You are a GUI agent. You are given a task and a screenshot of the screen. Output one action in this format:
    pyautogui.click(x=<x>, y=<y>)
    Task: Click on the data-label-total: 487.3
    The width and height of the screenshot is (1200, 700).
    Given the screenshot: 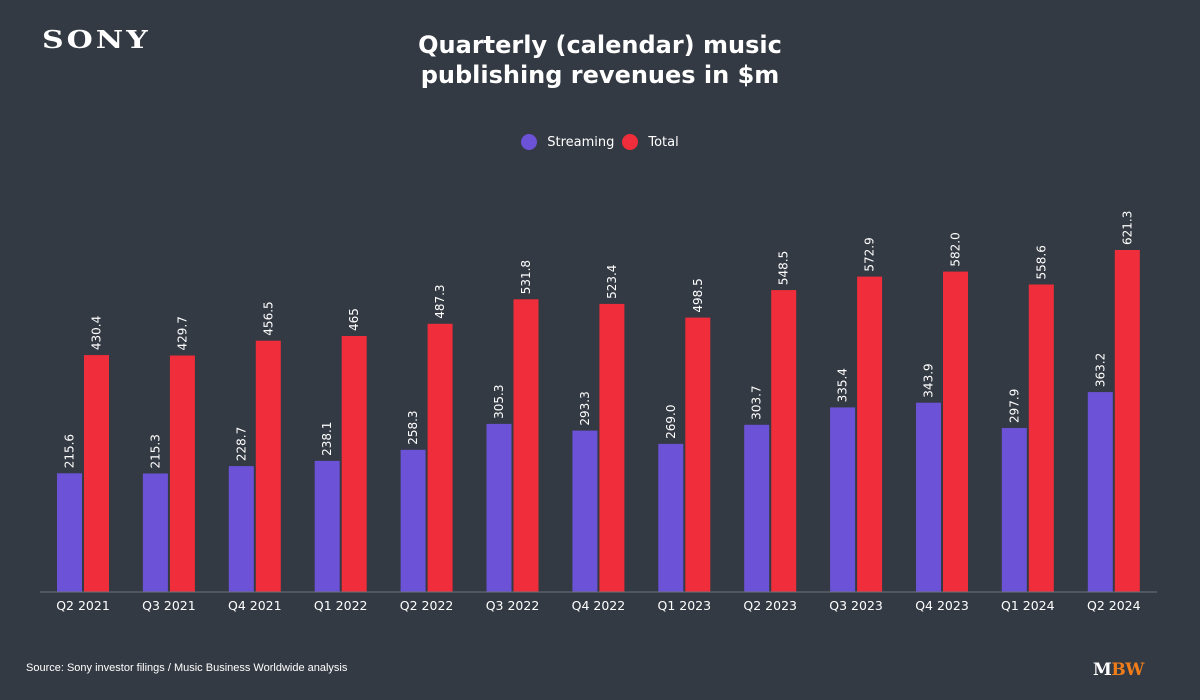 What is the action you would take?
    pyautogui.click(x=440, y=301)
    